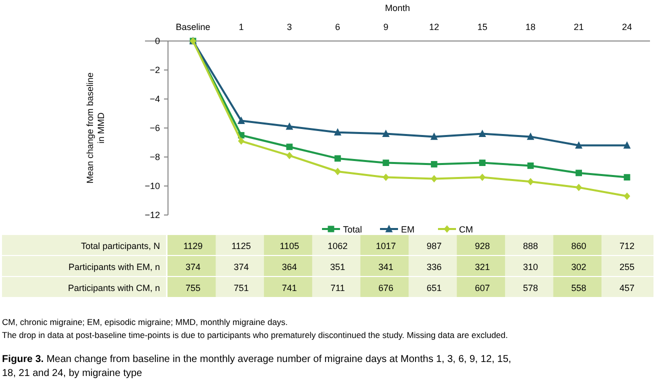 Image resolution: width=661 pixels, height=388 pixels. I want to click on y-tick-label: −10, so click(152, 186).